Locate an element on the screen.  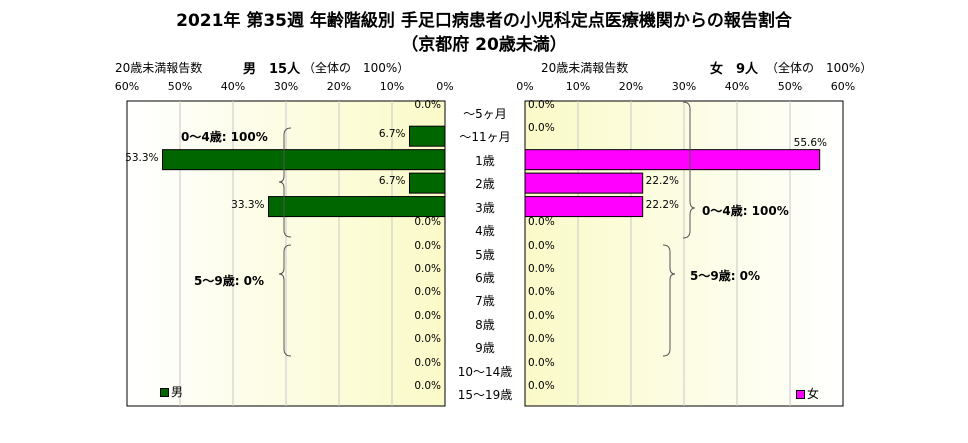
male-tick-label: 0% is located at coordinates (445, 86).